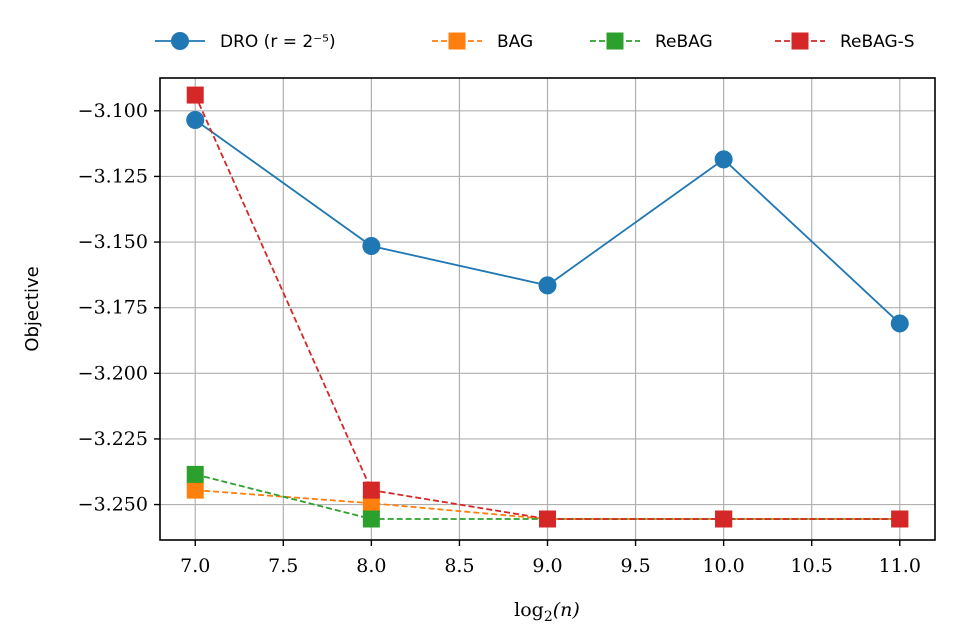 This screenshot has width=968, height=644. Describe the element at coordinates (515, 42) in the screenshot. I see `legend-label: BAG` at that location.